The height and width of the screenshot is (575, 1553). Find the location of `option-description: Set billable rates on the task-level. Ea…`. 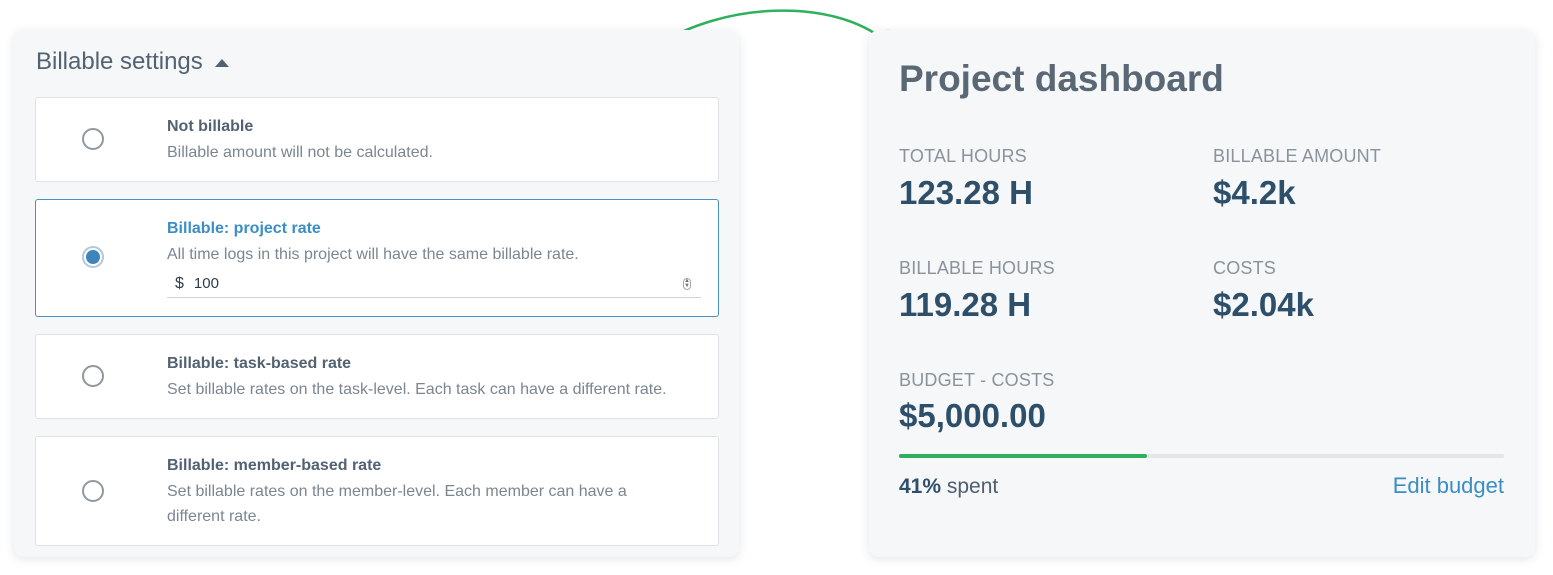

option-description: Set billable rates on the task-level. Ea… is located at coordinates (417, 389).